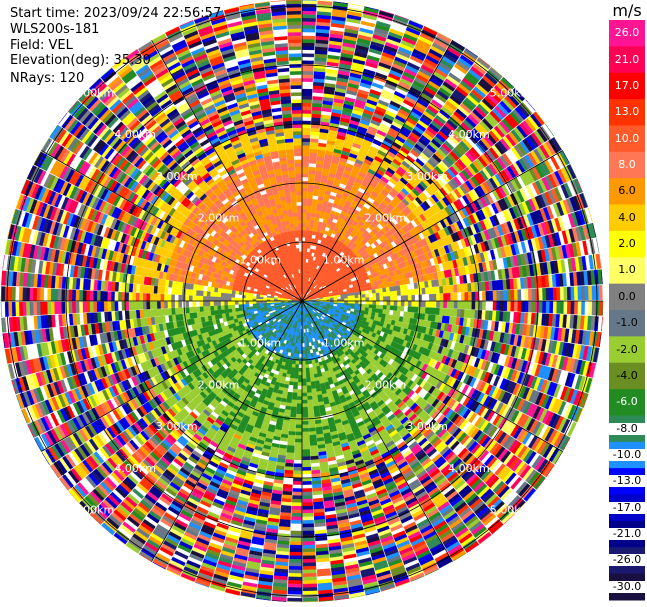 The width and height of the screenshot is (647, 607). Describe the element at coordinates (627, 10) in the screenshot. I see `colorbar-unit: m/s` at that location.